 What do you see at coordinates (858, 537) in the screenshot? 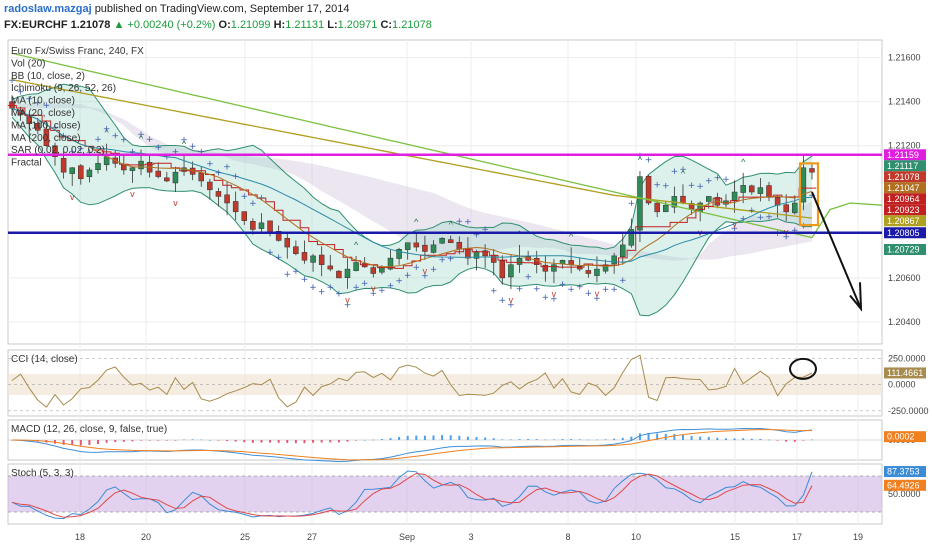
I see `x-tick-label: 19` at bounding box center [858, 537].